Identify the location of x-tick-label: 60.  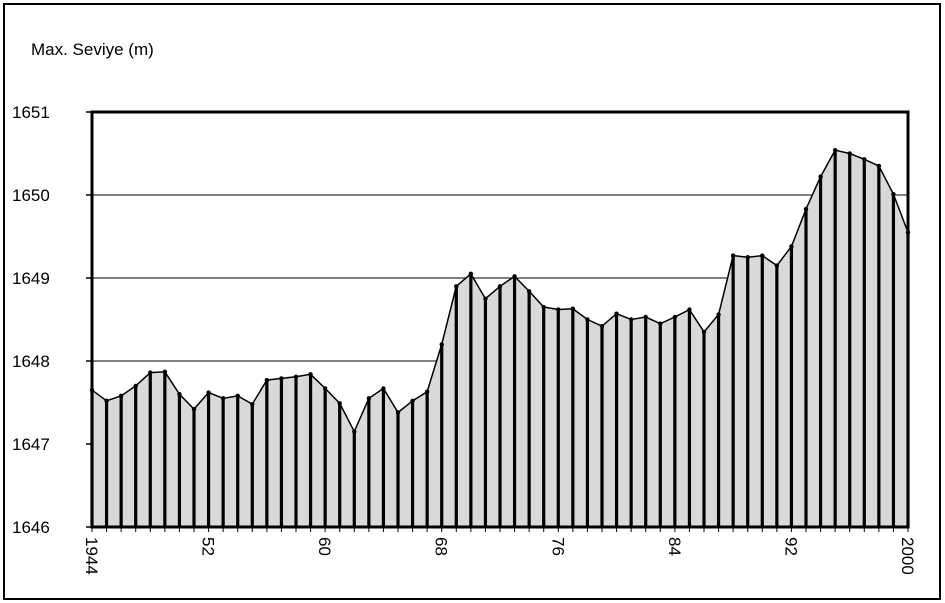
(324, 546).